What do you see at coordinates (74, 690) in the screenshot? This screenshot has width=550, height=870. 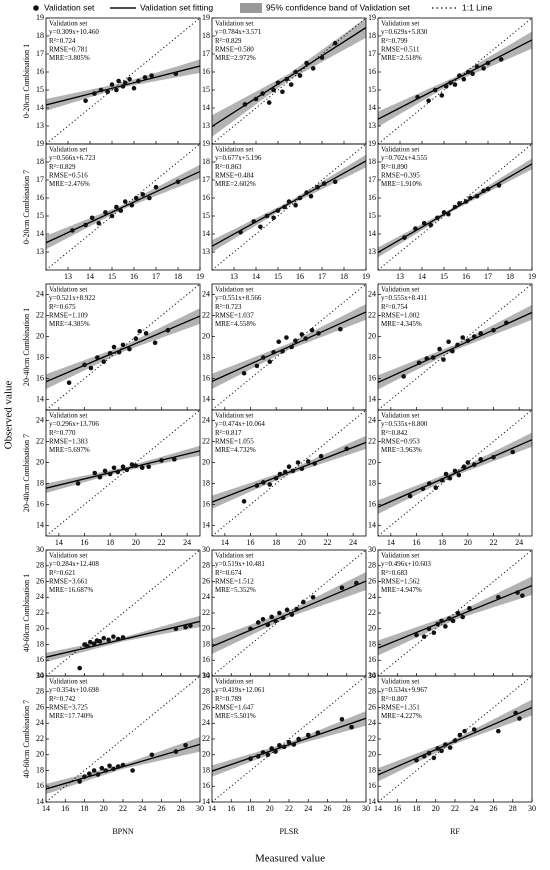 I see `annotation: y=0.354x+10.698` at bounding box center [74, 690].